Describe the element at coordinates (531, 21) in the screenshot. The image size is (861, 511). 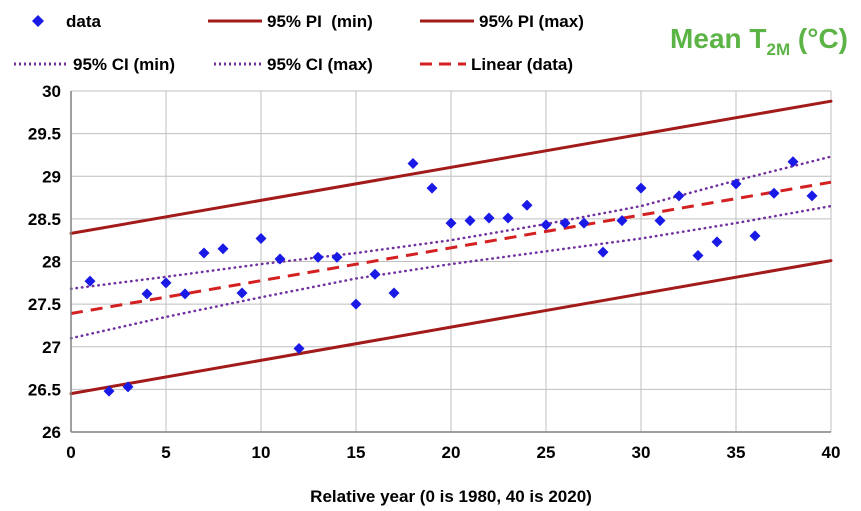
I see `legend-label: 95% PI (max)` at that location.